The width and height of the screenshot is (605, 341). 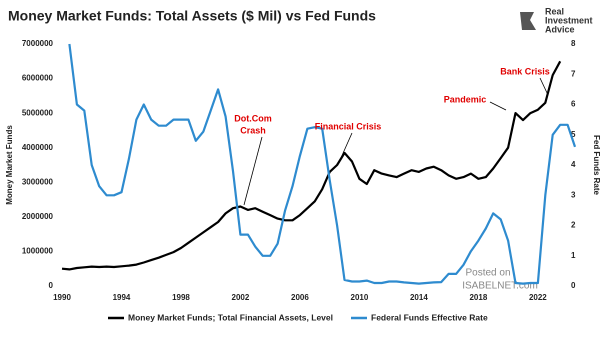 What do you see at coordinates (38, 181) in the screenshot?
I see `y-tick-label: 3000000` at bounding box center [38, 181].